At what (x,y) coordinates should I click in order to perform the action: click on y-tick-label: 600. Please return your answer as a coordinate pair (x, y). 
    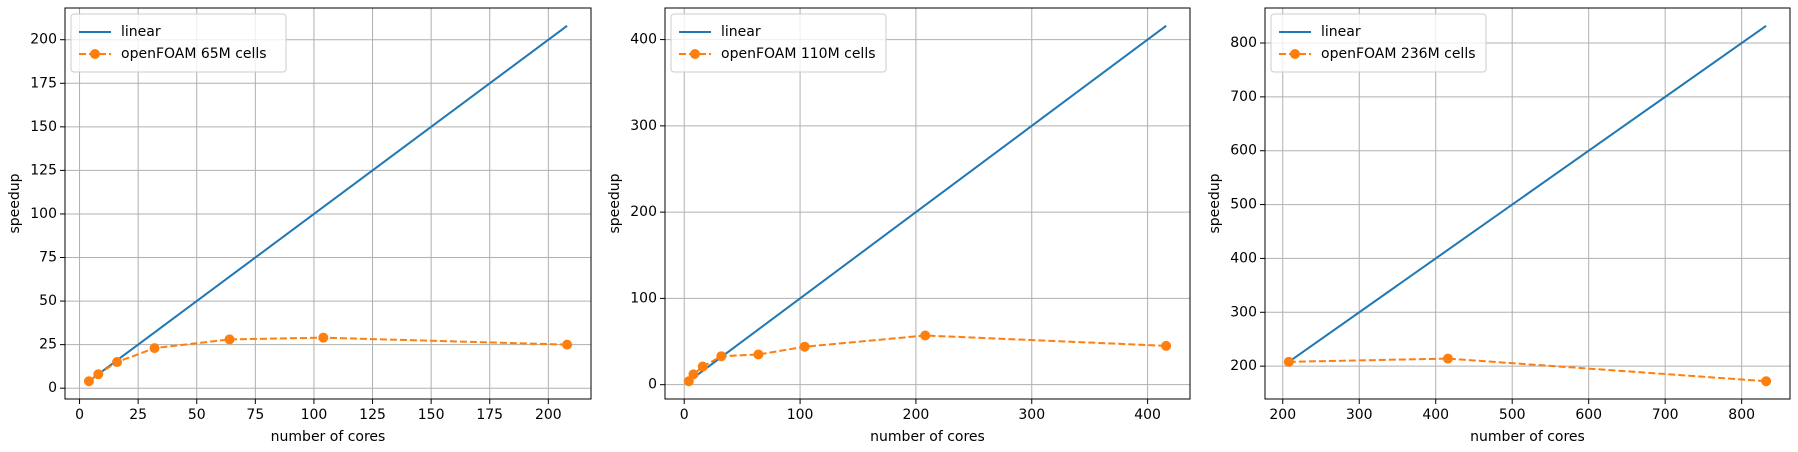
    Looking at the image, I should click on (1243, 151).